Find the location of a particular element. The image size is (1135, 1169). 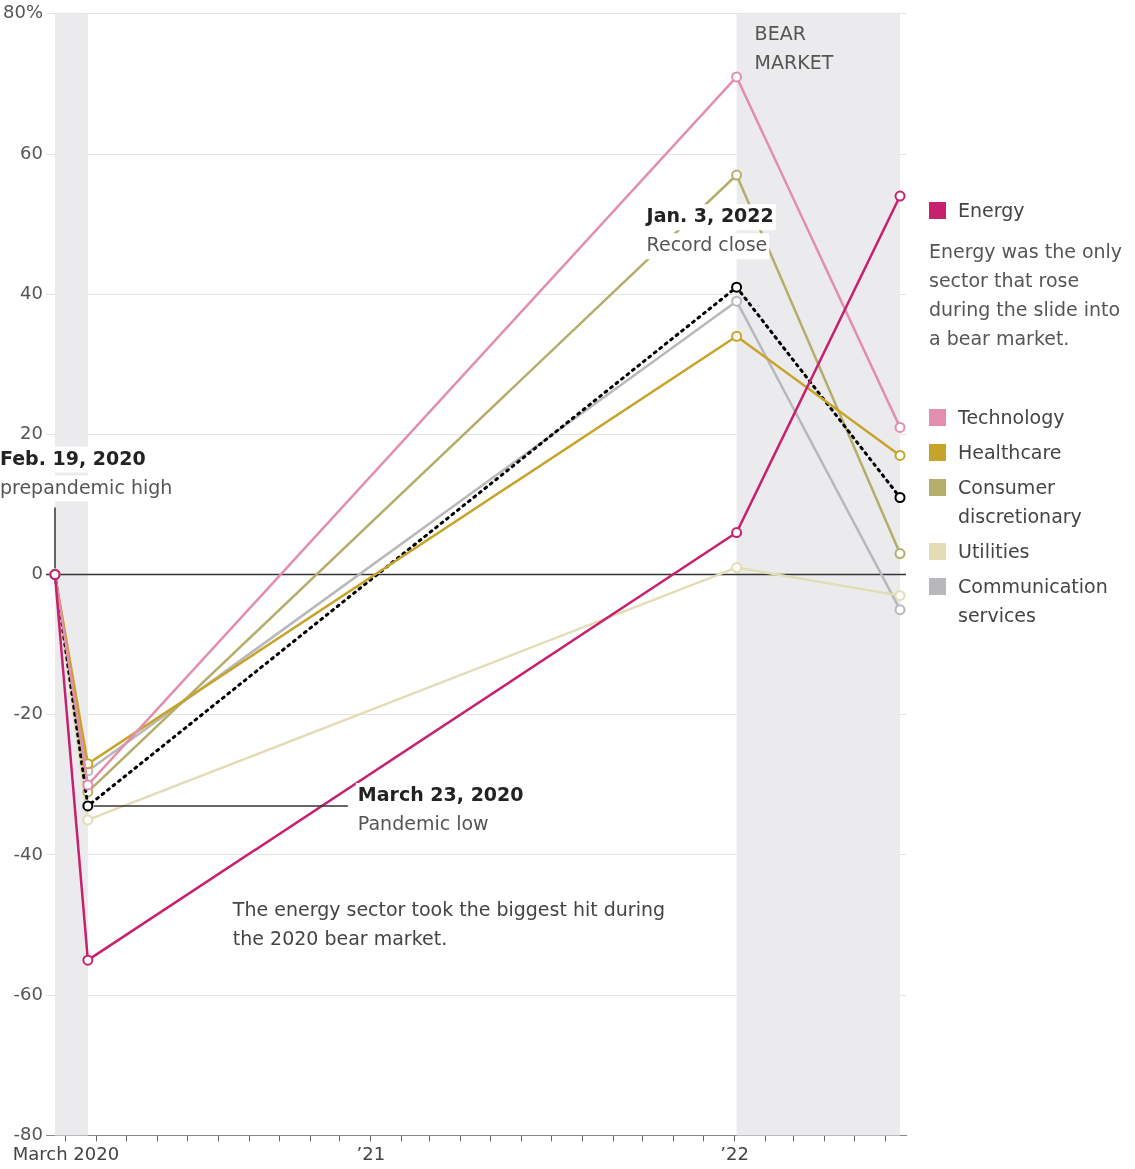

band-label: BEAR MARKET is located at coordinates (794, 48).